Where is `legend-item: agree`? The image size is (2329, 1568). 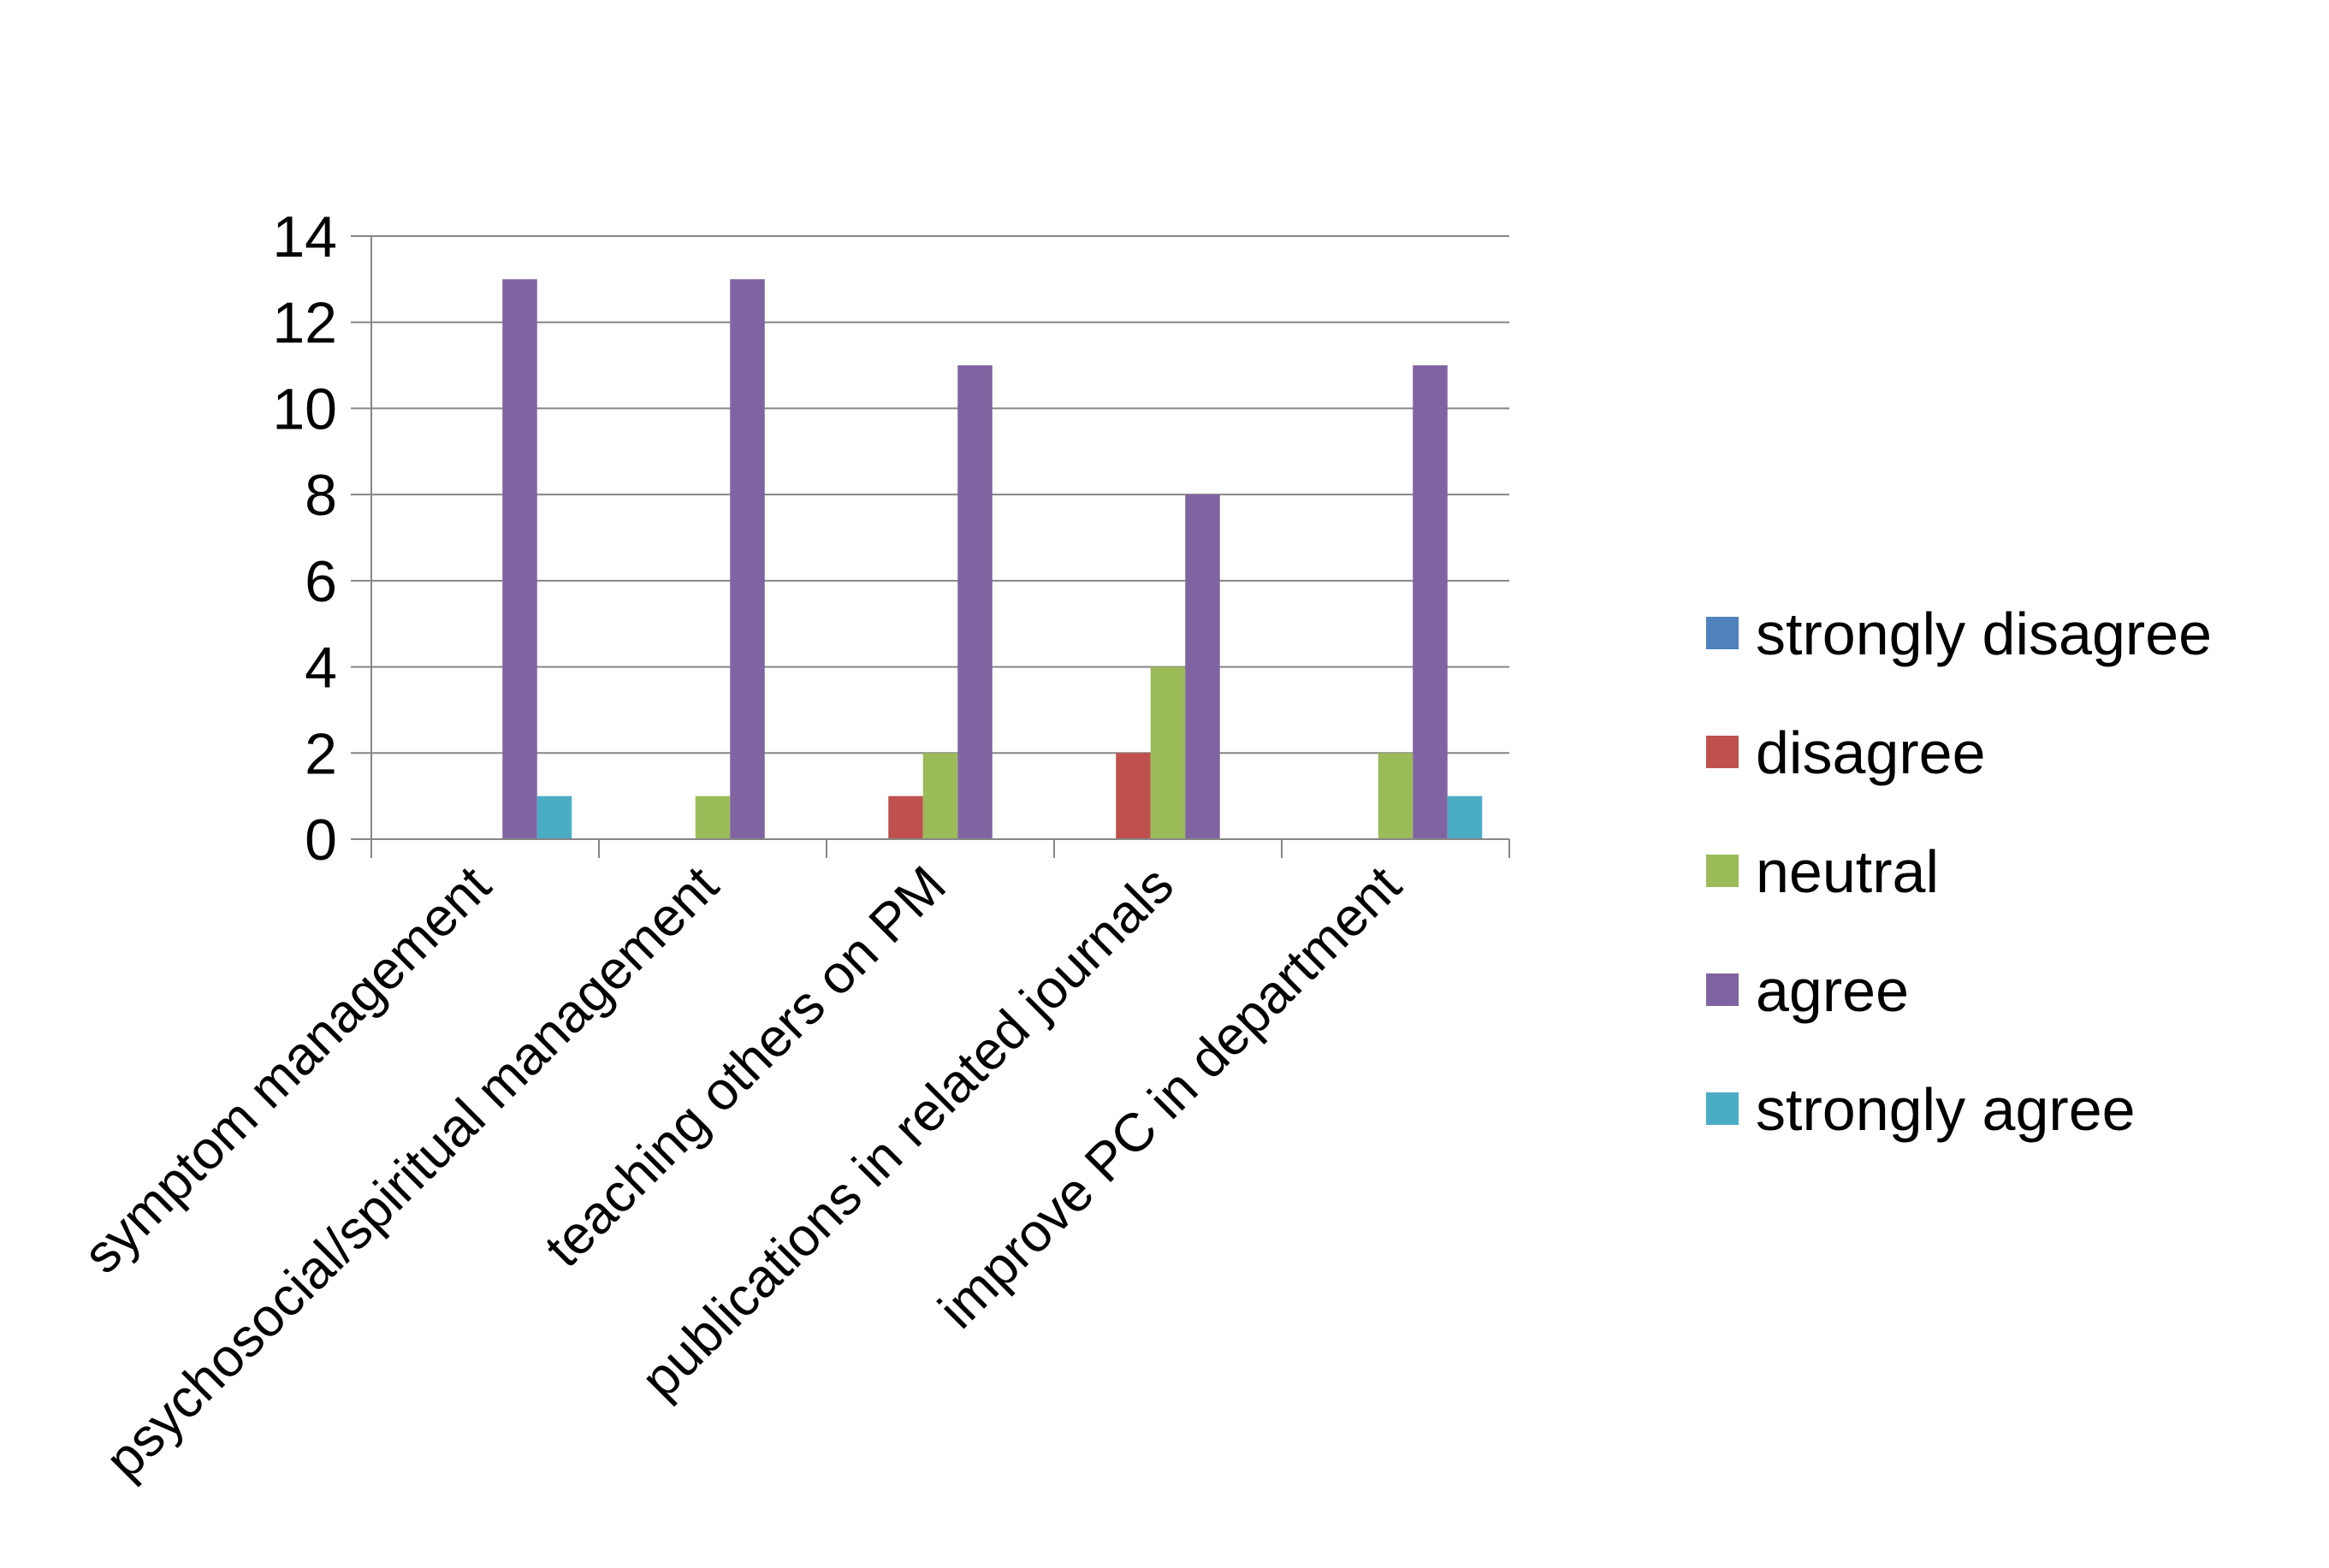
legend-item: agree is located at coordinates (1807, 991).